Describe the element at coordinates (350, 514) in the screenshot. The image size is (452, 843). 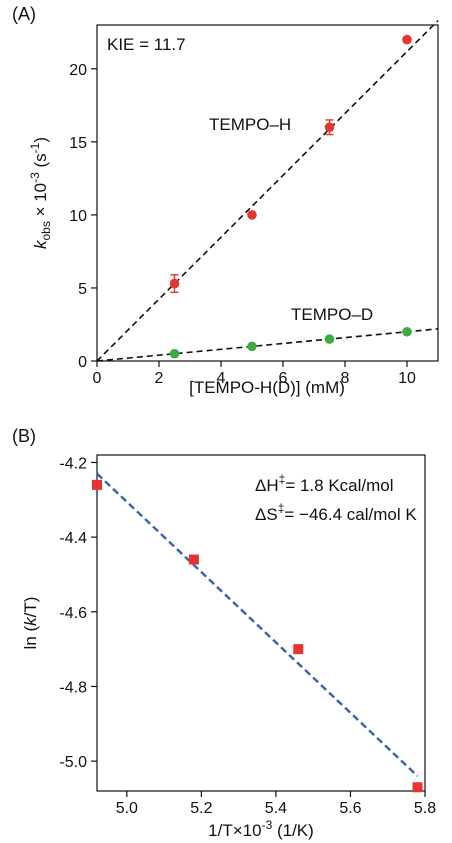
I see `delta-s-value: = −46.4 cal/mol K` at that location.